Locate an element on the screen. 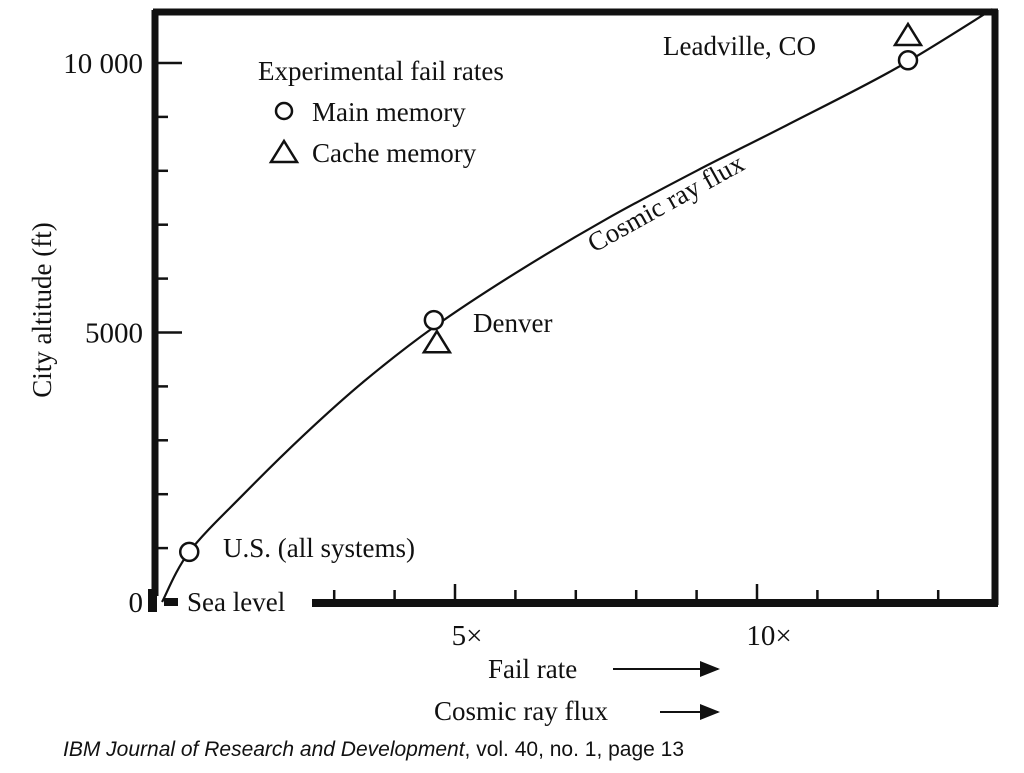 This screenshot has height=773, width=1024. legend-circle-icon is located at coordinates (284, 111).